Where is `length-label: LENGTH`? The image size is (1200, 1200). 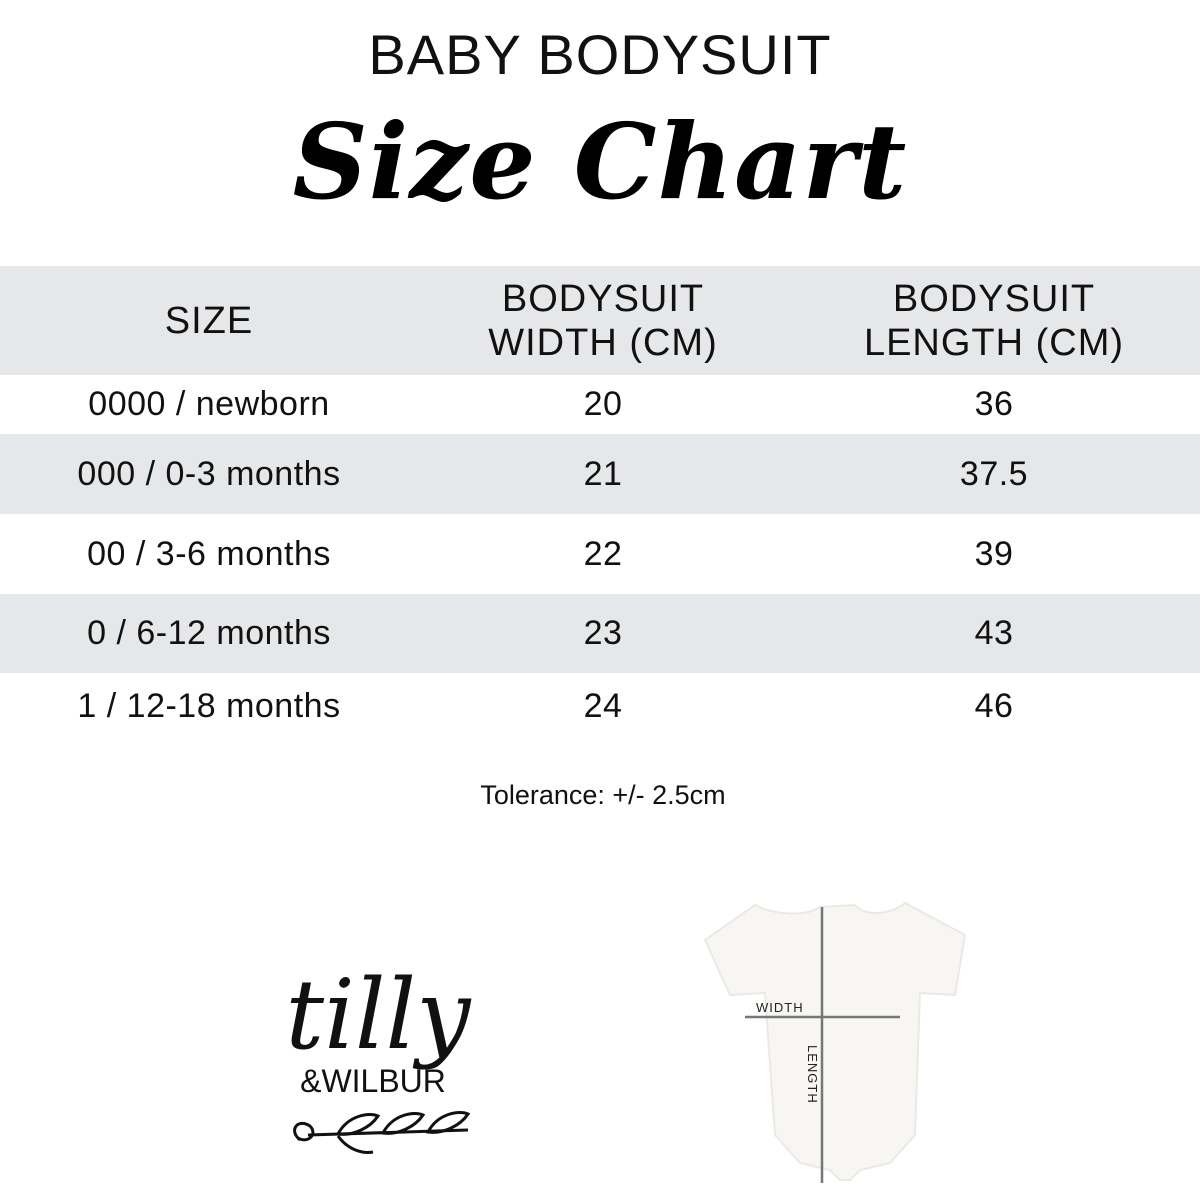
length-label: LENGTH is located at coordinates (812, 1074).